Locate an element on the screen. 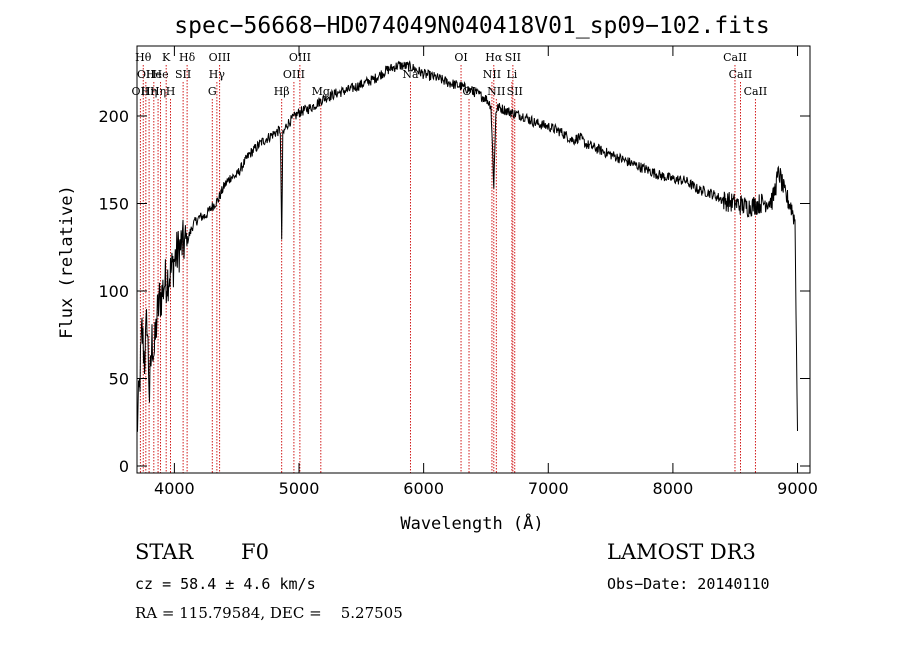 The width and height of the screenshot is (900, 649). line-marker-label: Hθ is located at coordinates (143, 57).